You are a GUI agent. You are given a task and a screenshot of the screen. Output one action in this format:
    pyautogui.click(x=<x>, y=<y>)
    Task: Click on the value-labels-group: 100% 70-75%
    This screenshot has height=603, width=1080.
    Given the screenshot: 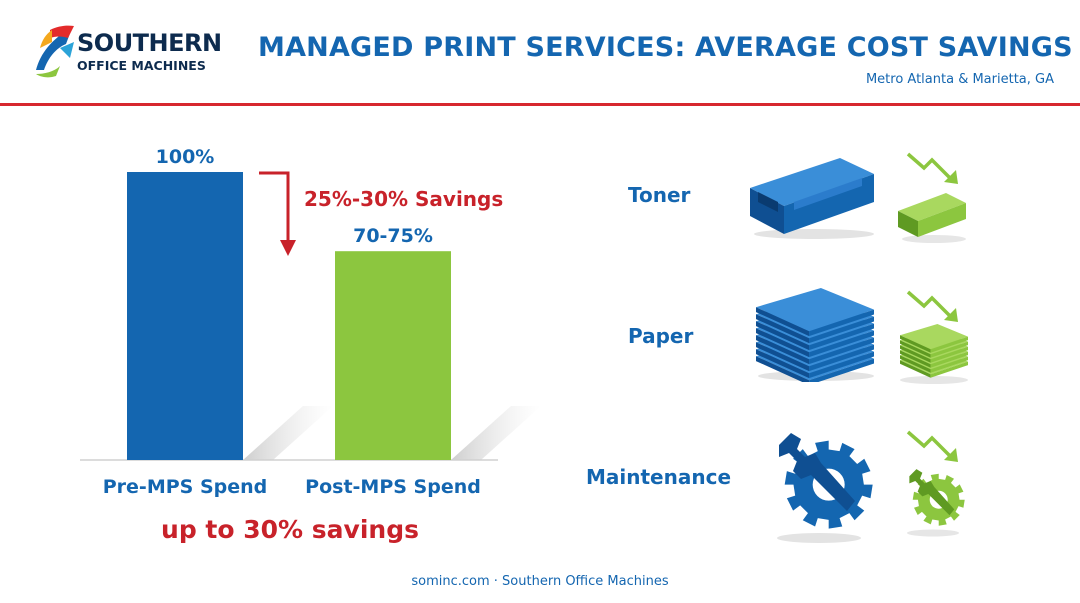 What is the action you would take?
    pyautogui.click(x=294, y=196)
    